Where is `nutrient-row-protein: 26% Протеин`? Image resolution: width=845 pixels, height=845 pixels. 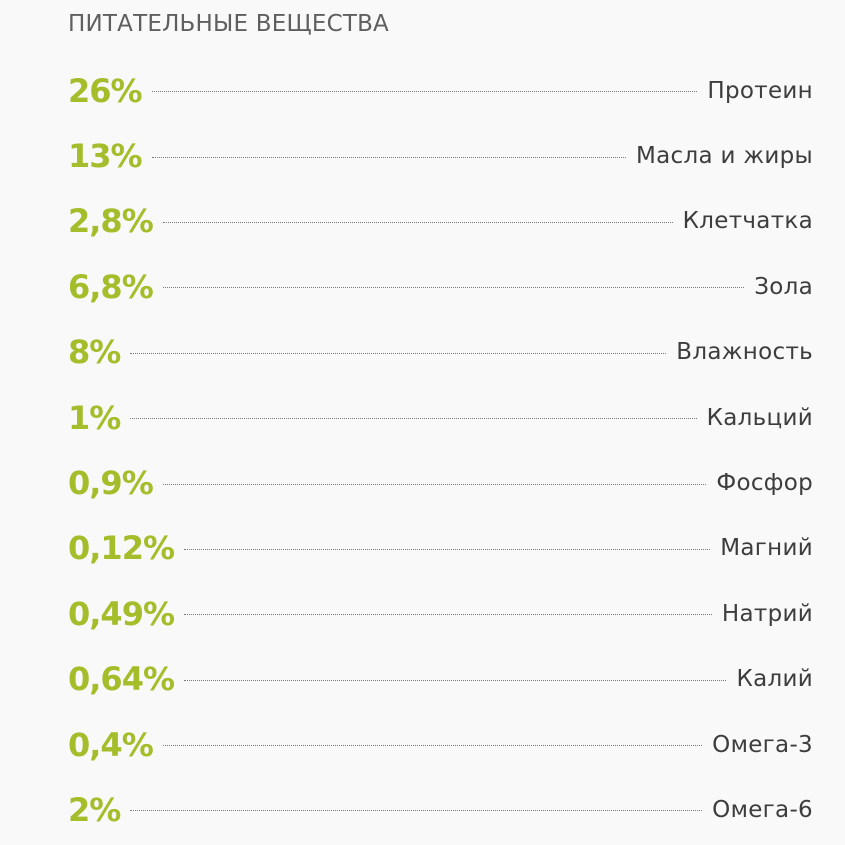
nutrient-row-protein: 26% Протеин is located at coordinates (440, 90).